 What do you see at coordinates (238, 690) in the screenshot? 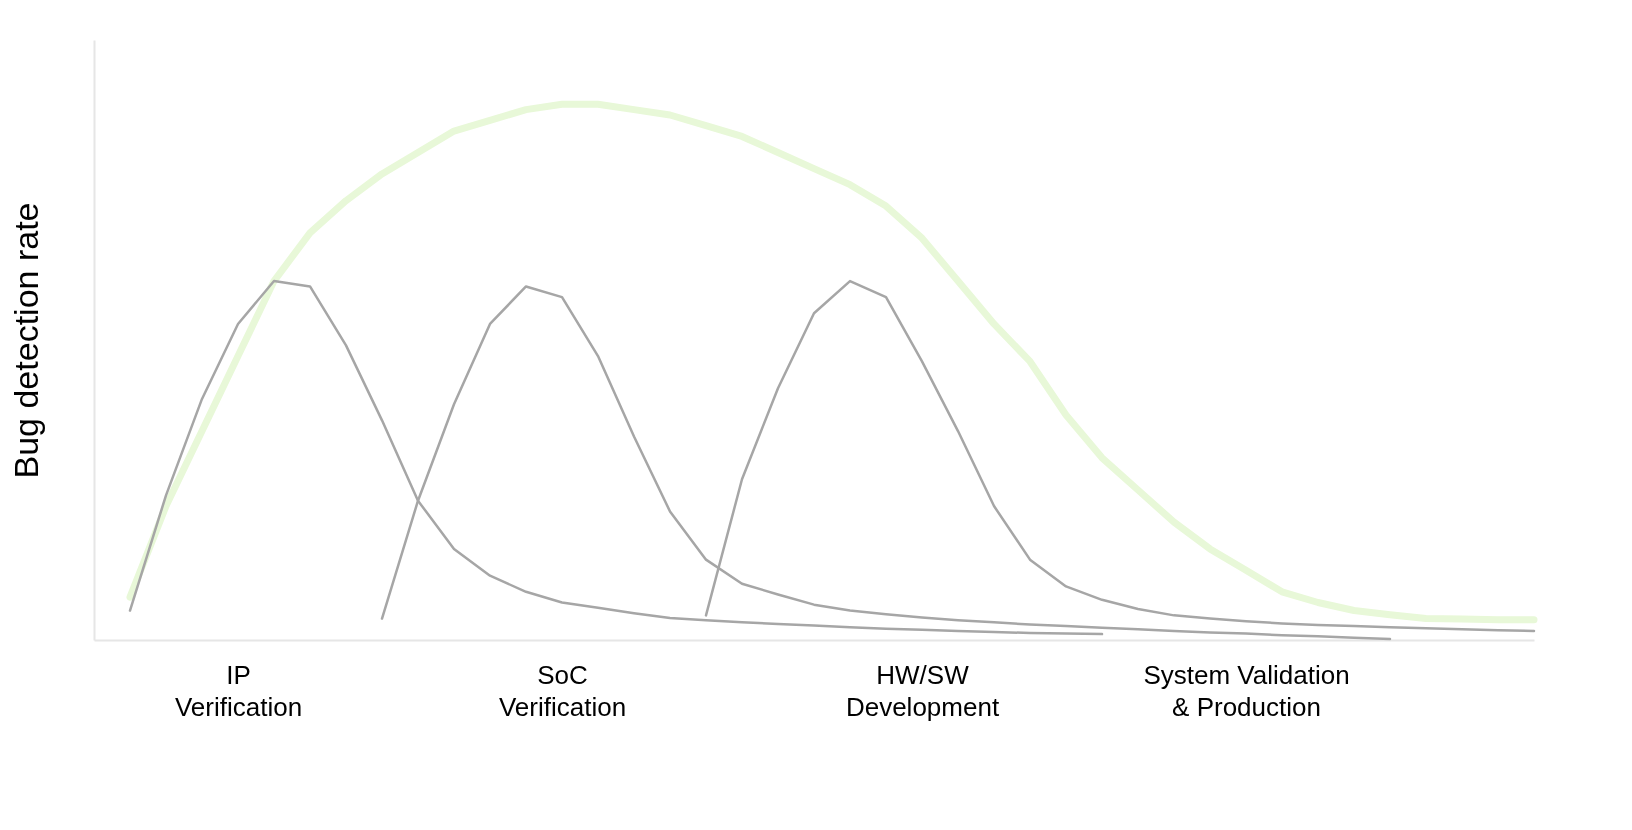
I see `x-tick-label: IP Verification` at bounding box center [238, 690].